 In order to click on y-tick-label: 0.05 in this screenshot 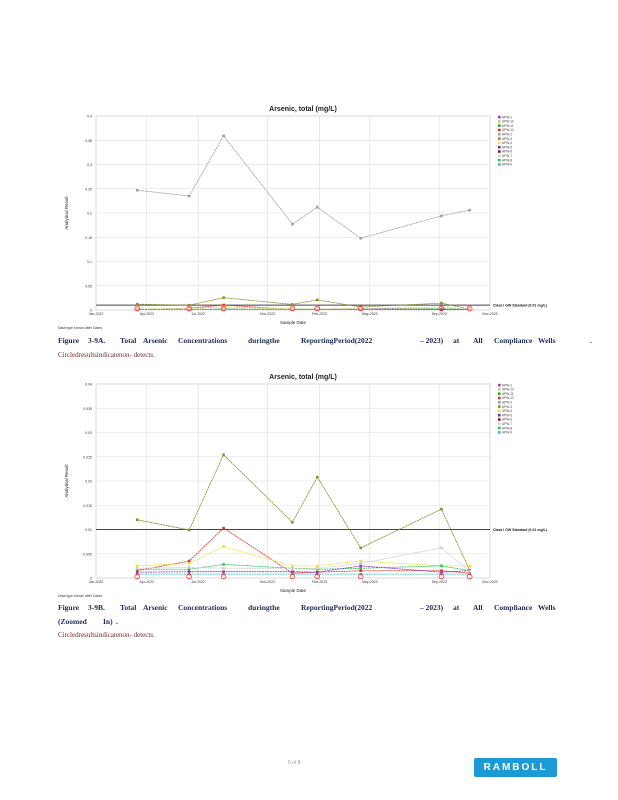, I will do `click(88, 286)`.